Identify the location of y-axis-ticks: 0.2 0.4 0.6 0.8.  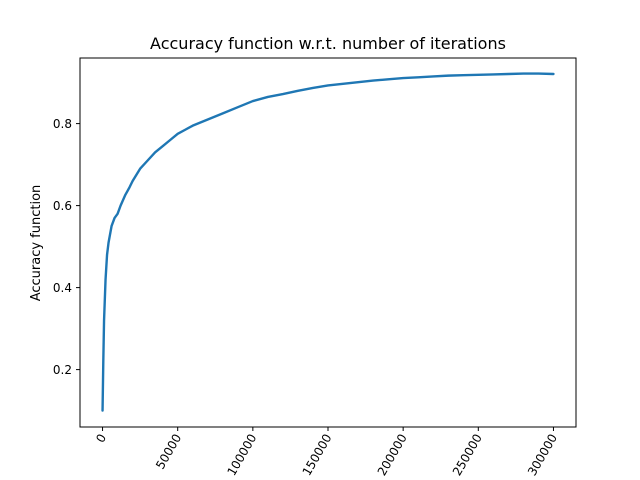
(66, 247).